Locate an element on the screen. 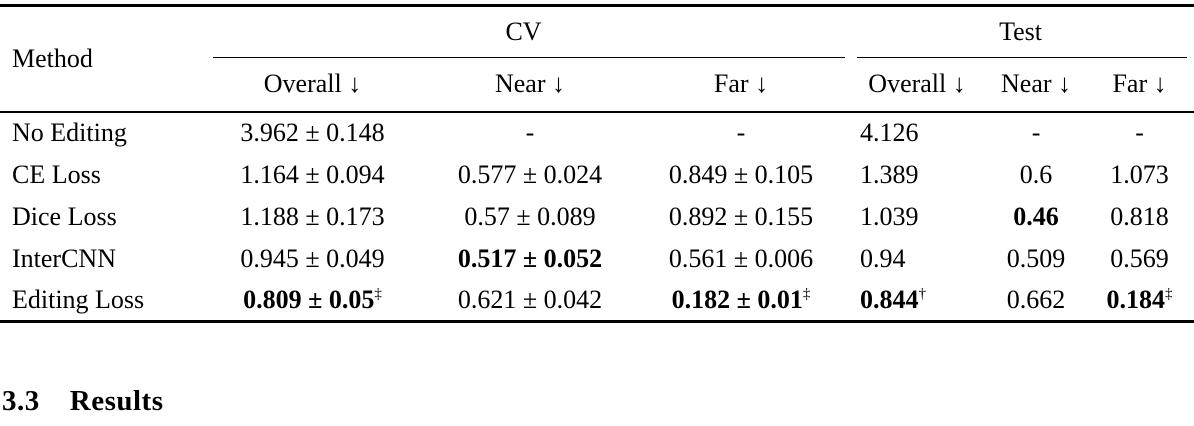  significance-marker: † is located at coordinates (922, 293).